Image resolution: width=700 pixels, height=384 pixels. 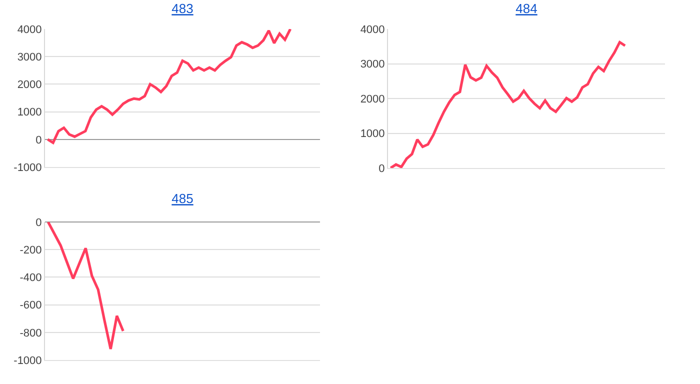 I want to click on chart-title: 483, so click(x=183, y=8).